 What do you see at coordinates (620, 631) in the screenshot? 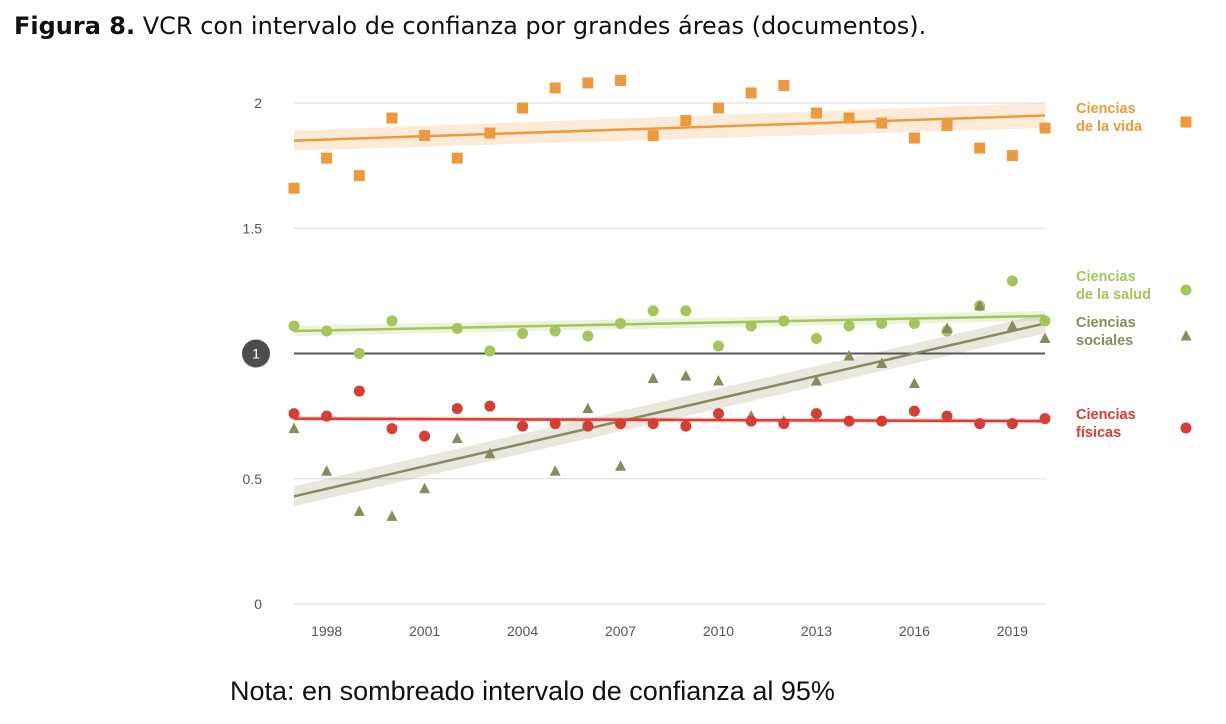
I see `x-tick-label: 2007` at bounding box center [620, 631].